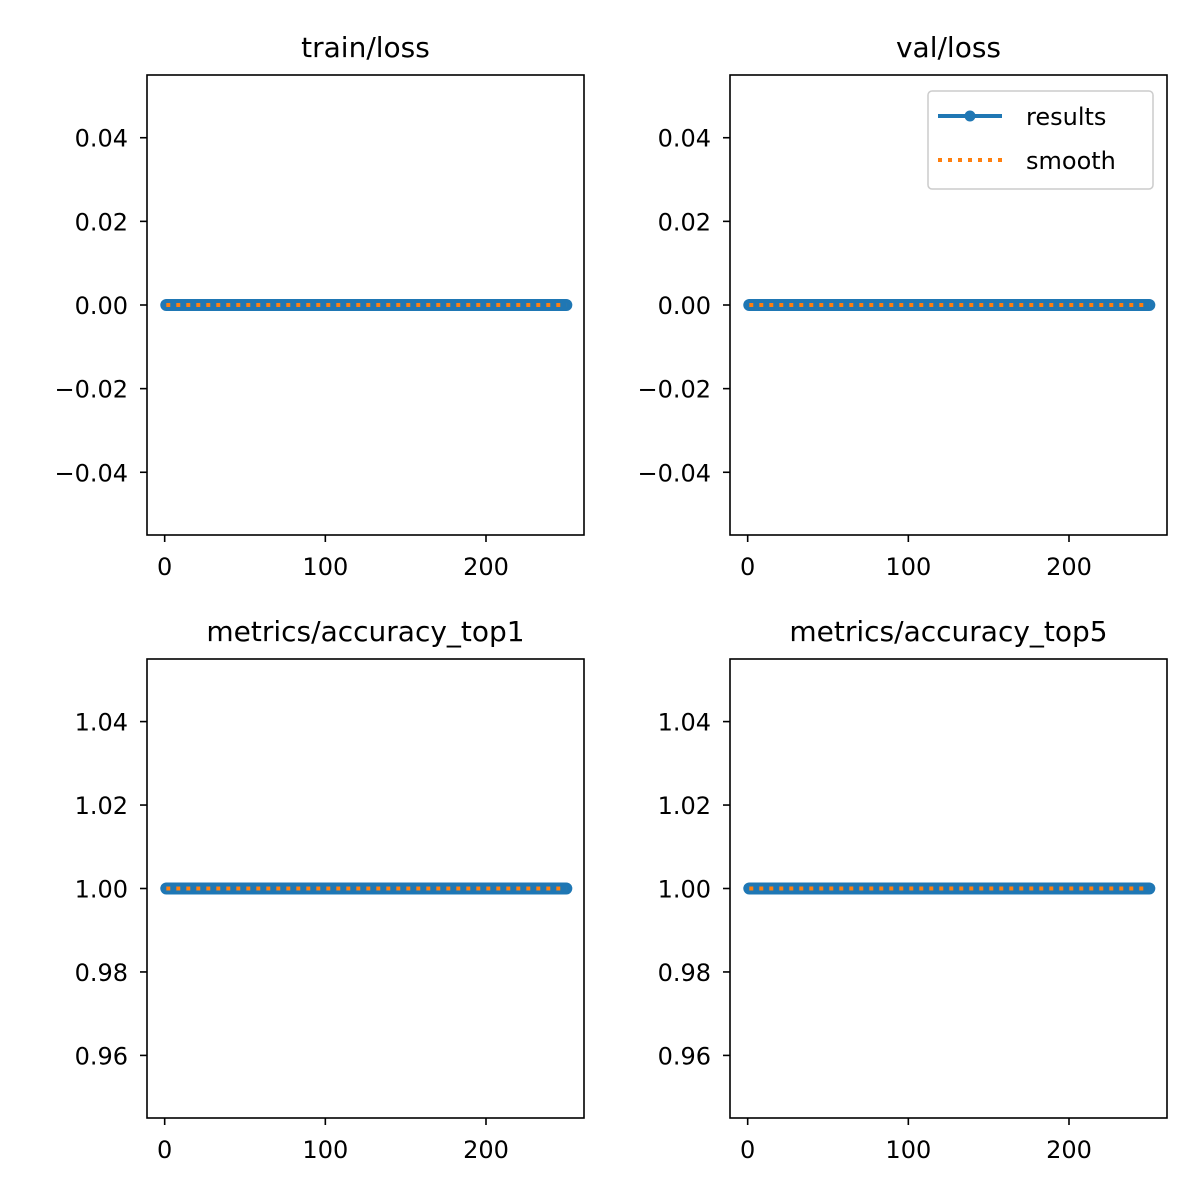  What do you see at coordinates (365, 47) in the screenshot?
I see `subplot-title: train/loss` at bounding box center [365, 47].